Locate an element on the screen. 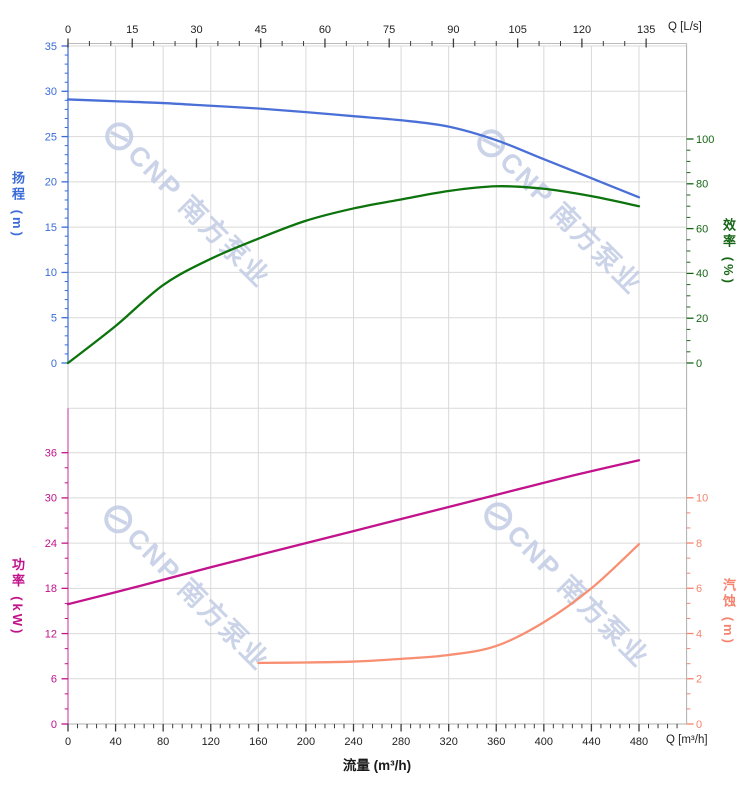 This screenshot has width=752, height=797. npsh-axis-tick-label: 0 is located at coordinates (699, 725).